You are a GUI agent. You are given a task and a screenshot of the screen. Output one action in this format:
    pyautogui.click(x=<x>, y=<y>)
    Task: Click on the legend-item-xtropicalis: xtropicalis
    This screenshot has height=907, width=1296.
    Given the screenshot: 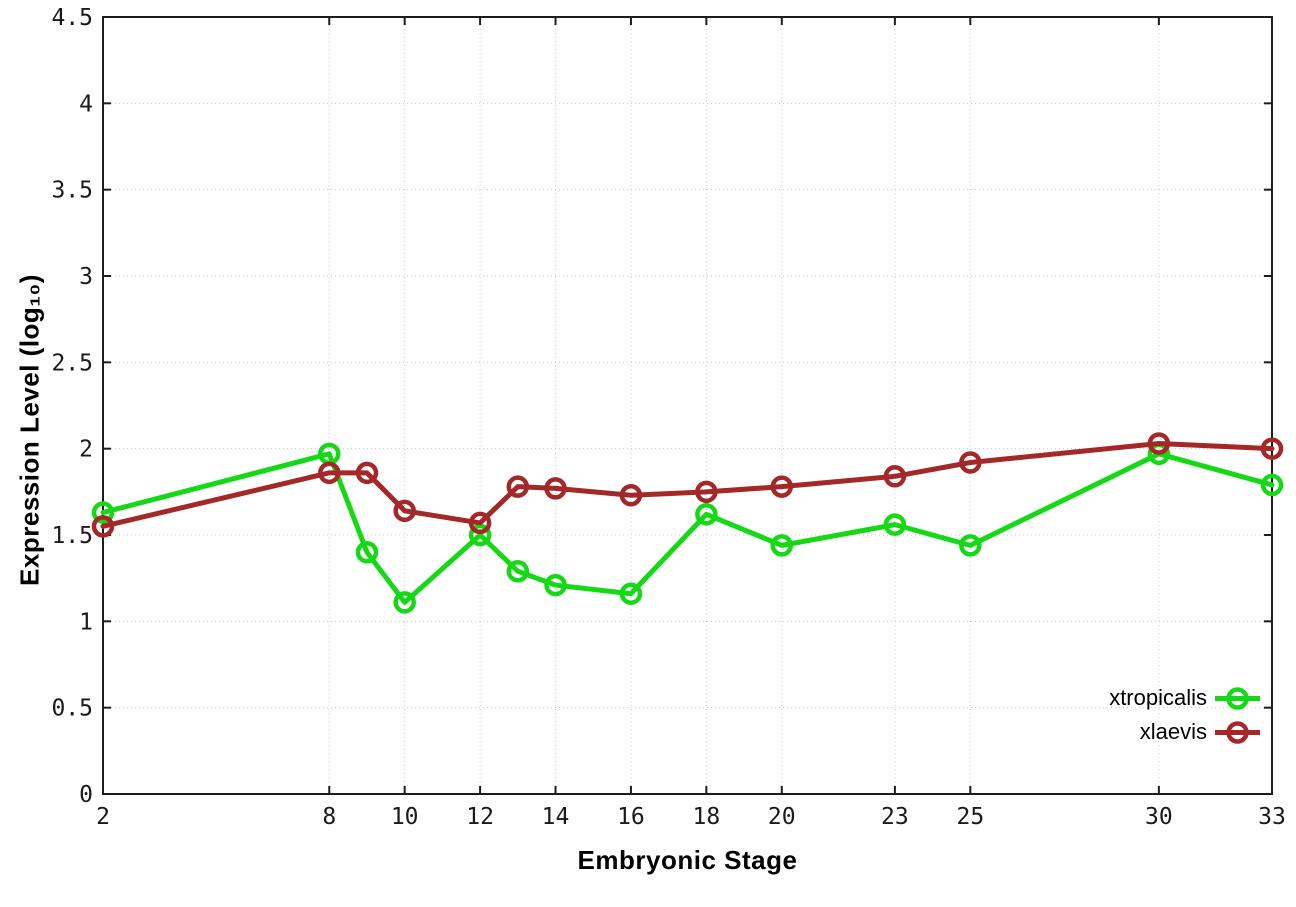 What is the action you would take?
    pyautogui.click(x=1185, y=698)
    